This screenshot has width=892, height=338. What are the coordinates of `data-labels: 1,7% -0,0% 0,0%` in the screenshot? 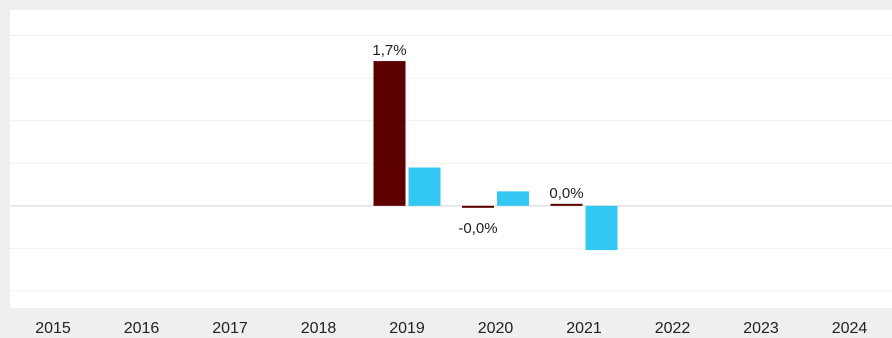 It's located at (477, 139).